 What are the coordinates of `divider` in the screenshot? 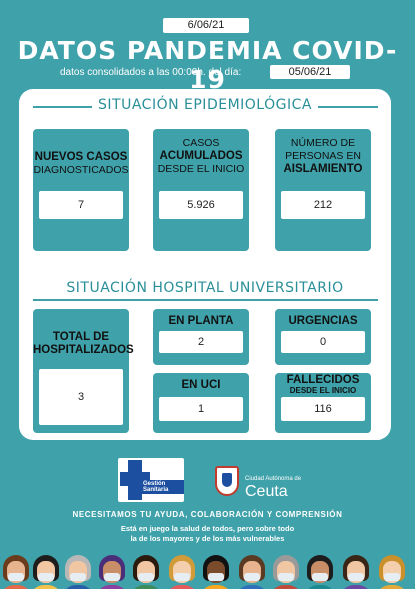 It's located at (205, 300).